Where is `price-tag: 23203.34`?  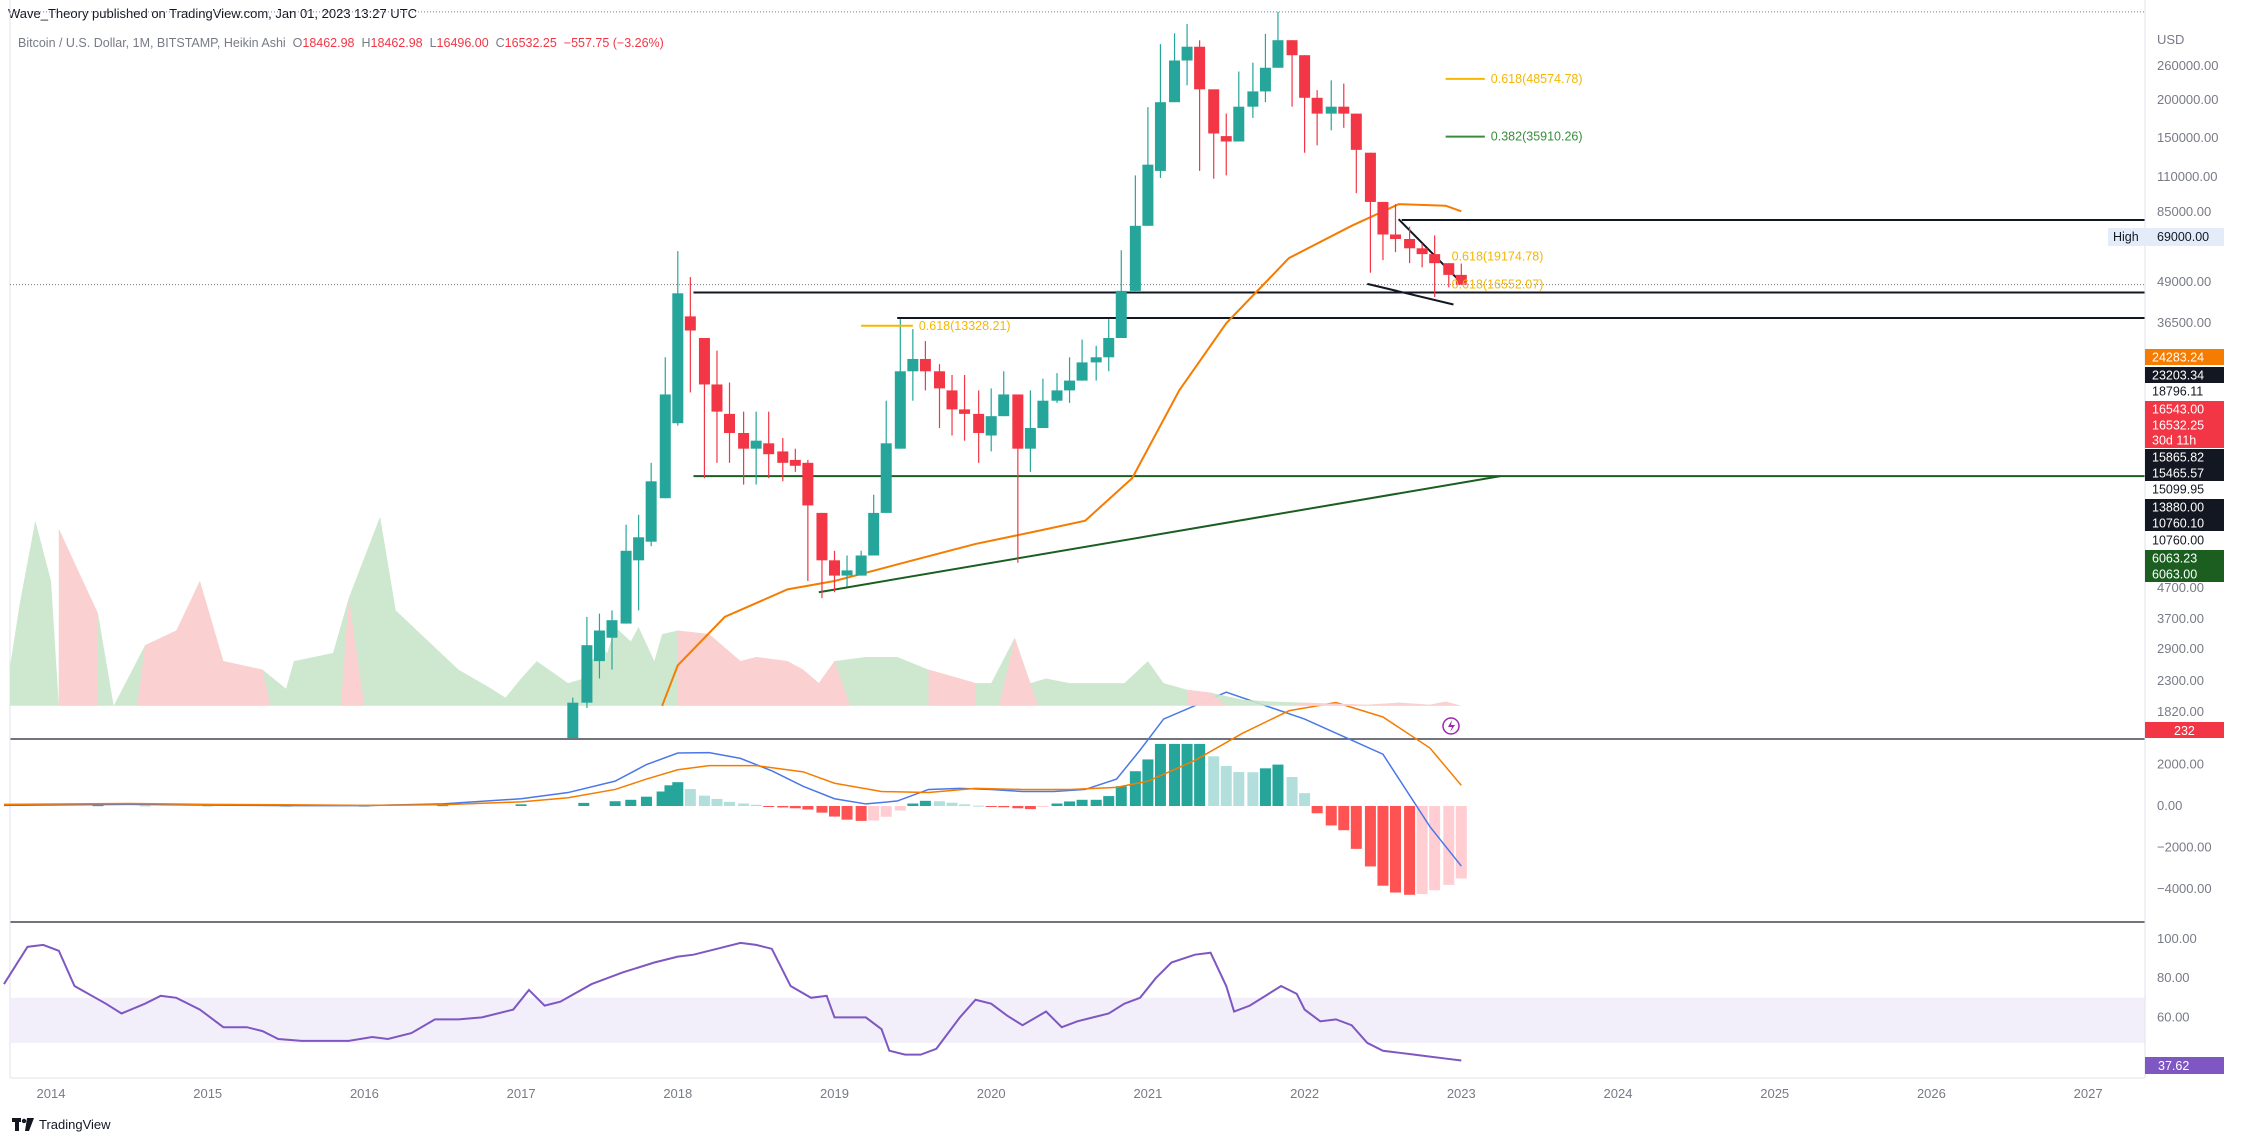 price-tag: 23203.34 is located at coordinates (2178, 376).